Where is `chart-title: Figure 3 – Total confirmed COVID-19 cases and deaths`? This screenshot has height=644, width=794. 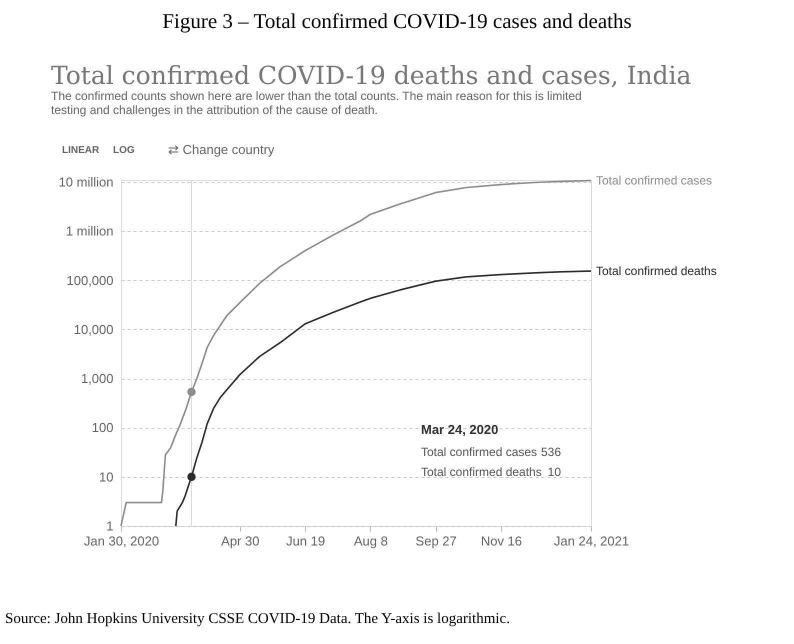 chart-title: Figure 3 – Total confirmed COVID-19 cases and deaths is located at coordinates (397, 21).